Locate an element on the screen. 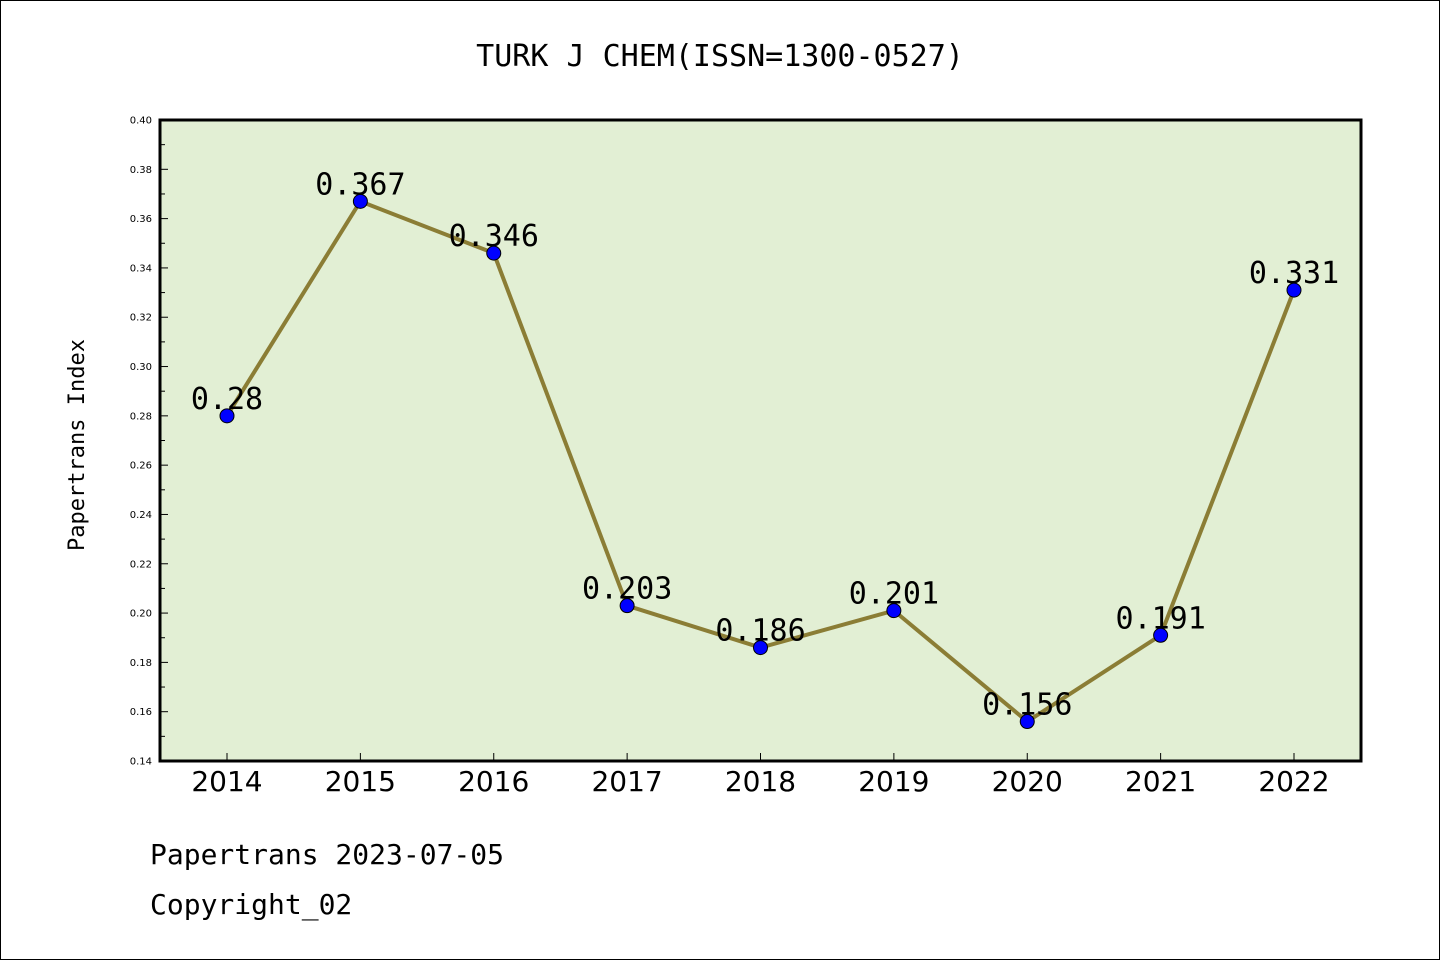 The image size is (1440, 960). y-tick-label: 0.28 is located at coordinates (141, 416).